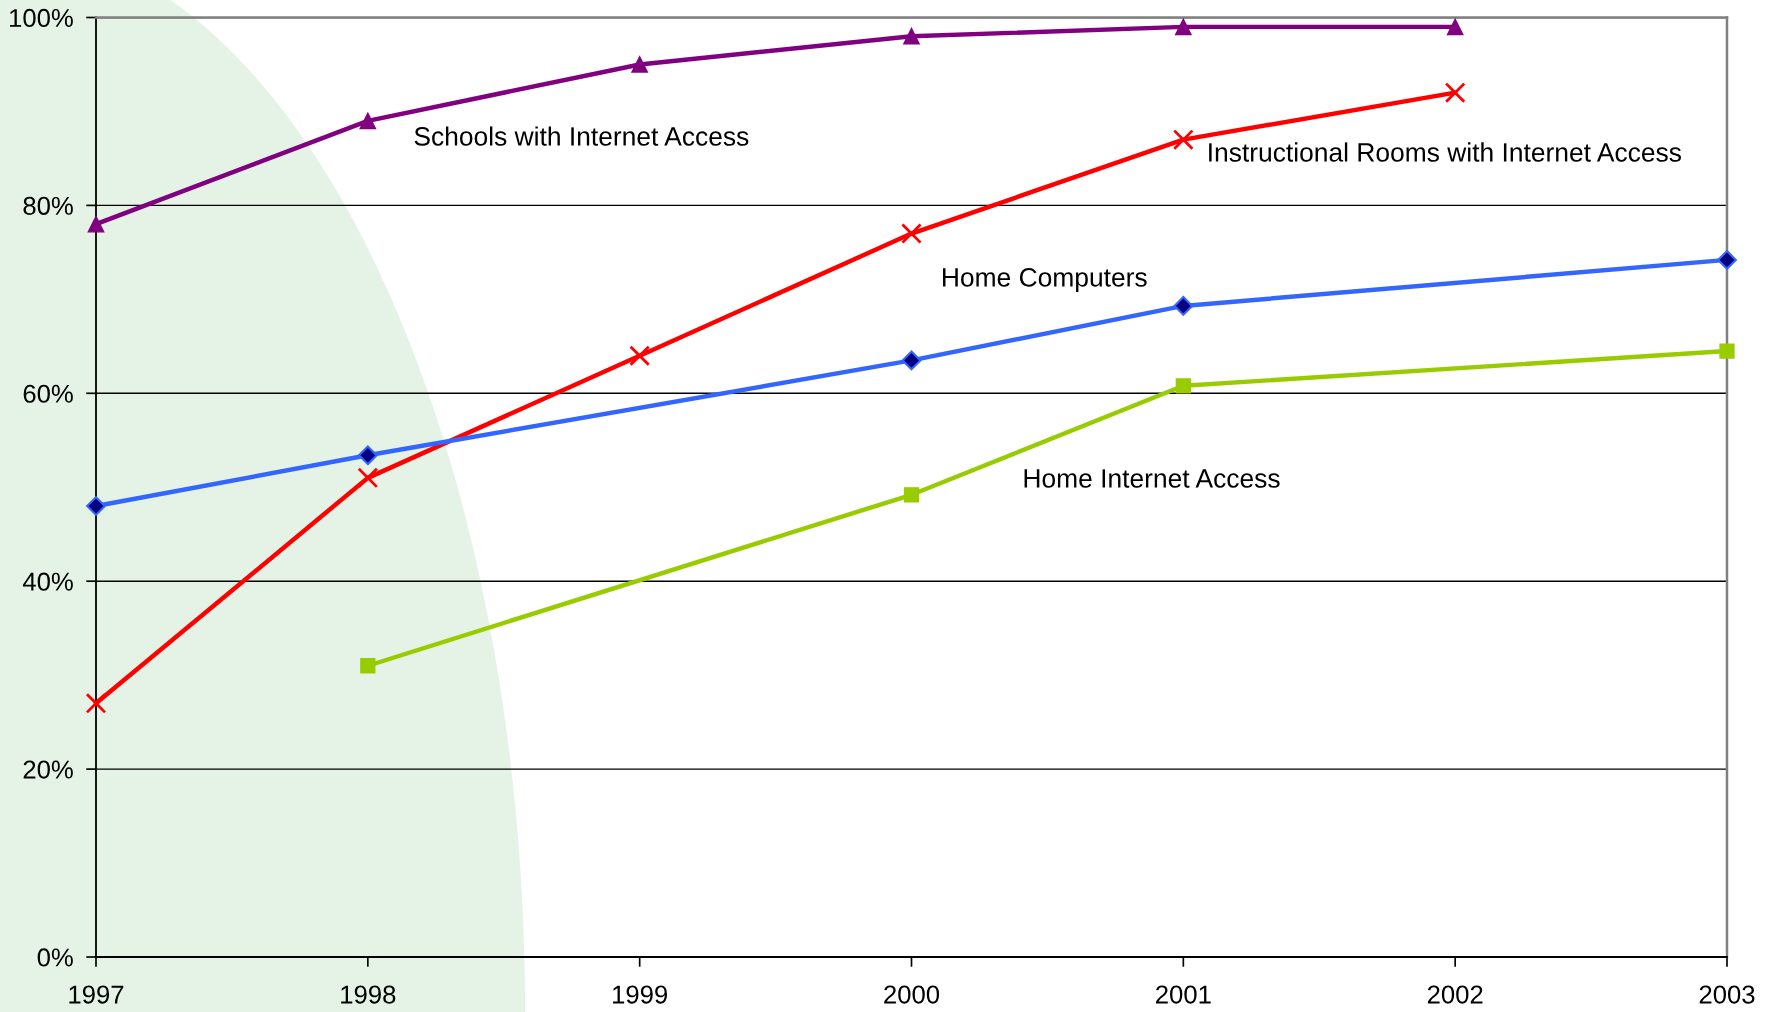 The width and height of the screenshot is (1778, 1012). I want to click on series-label: Instructional Rooms with Internet Access, so click(1445, 152).